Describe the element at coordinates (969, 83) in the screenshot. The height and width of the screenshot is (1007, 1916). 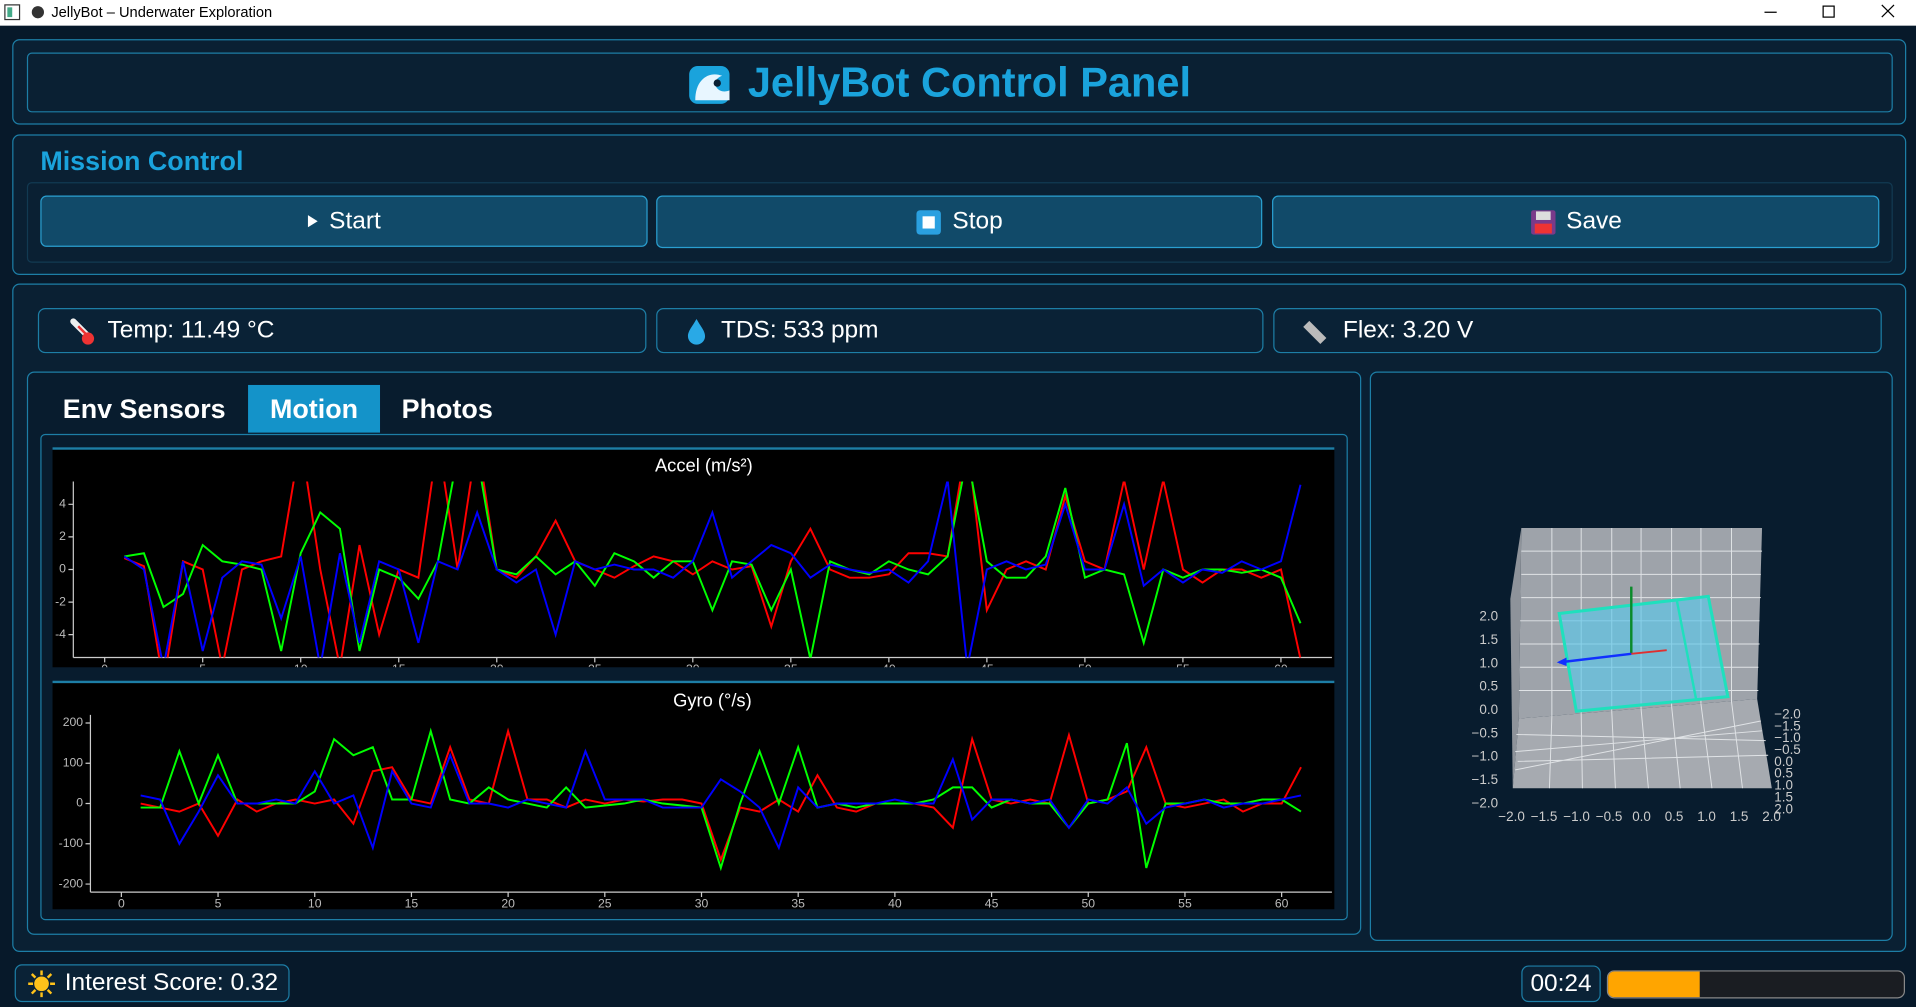
I see `header-title: JellyBot Control Panel` at that location.